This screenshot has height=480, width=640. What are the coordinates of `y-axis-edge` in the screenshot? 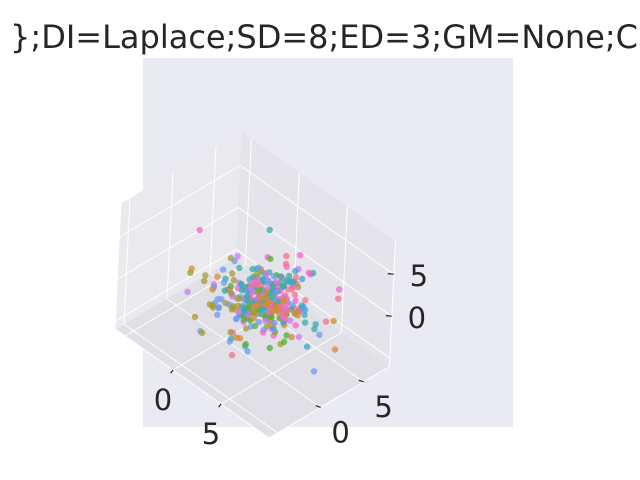 It's located at (329, 402).